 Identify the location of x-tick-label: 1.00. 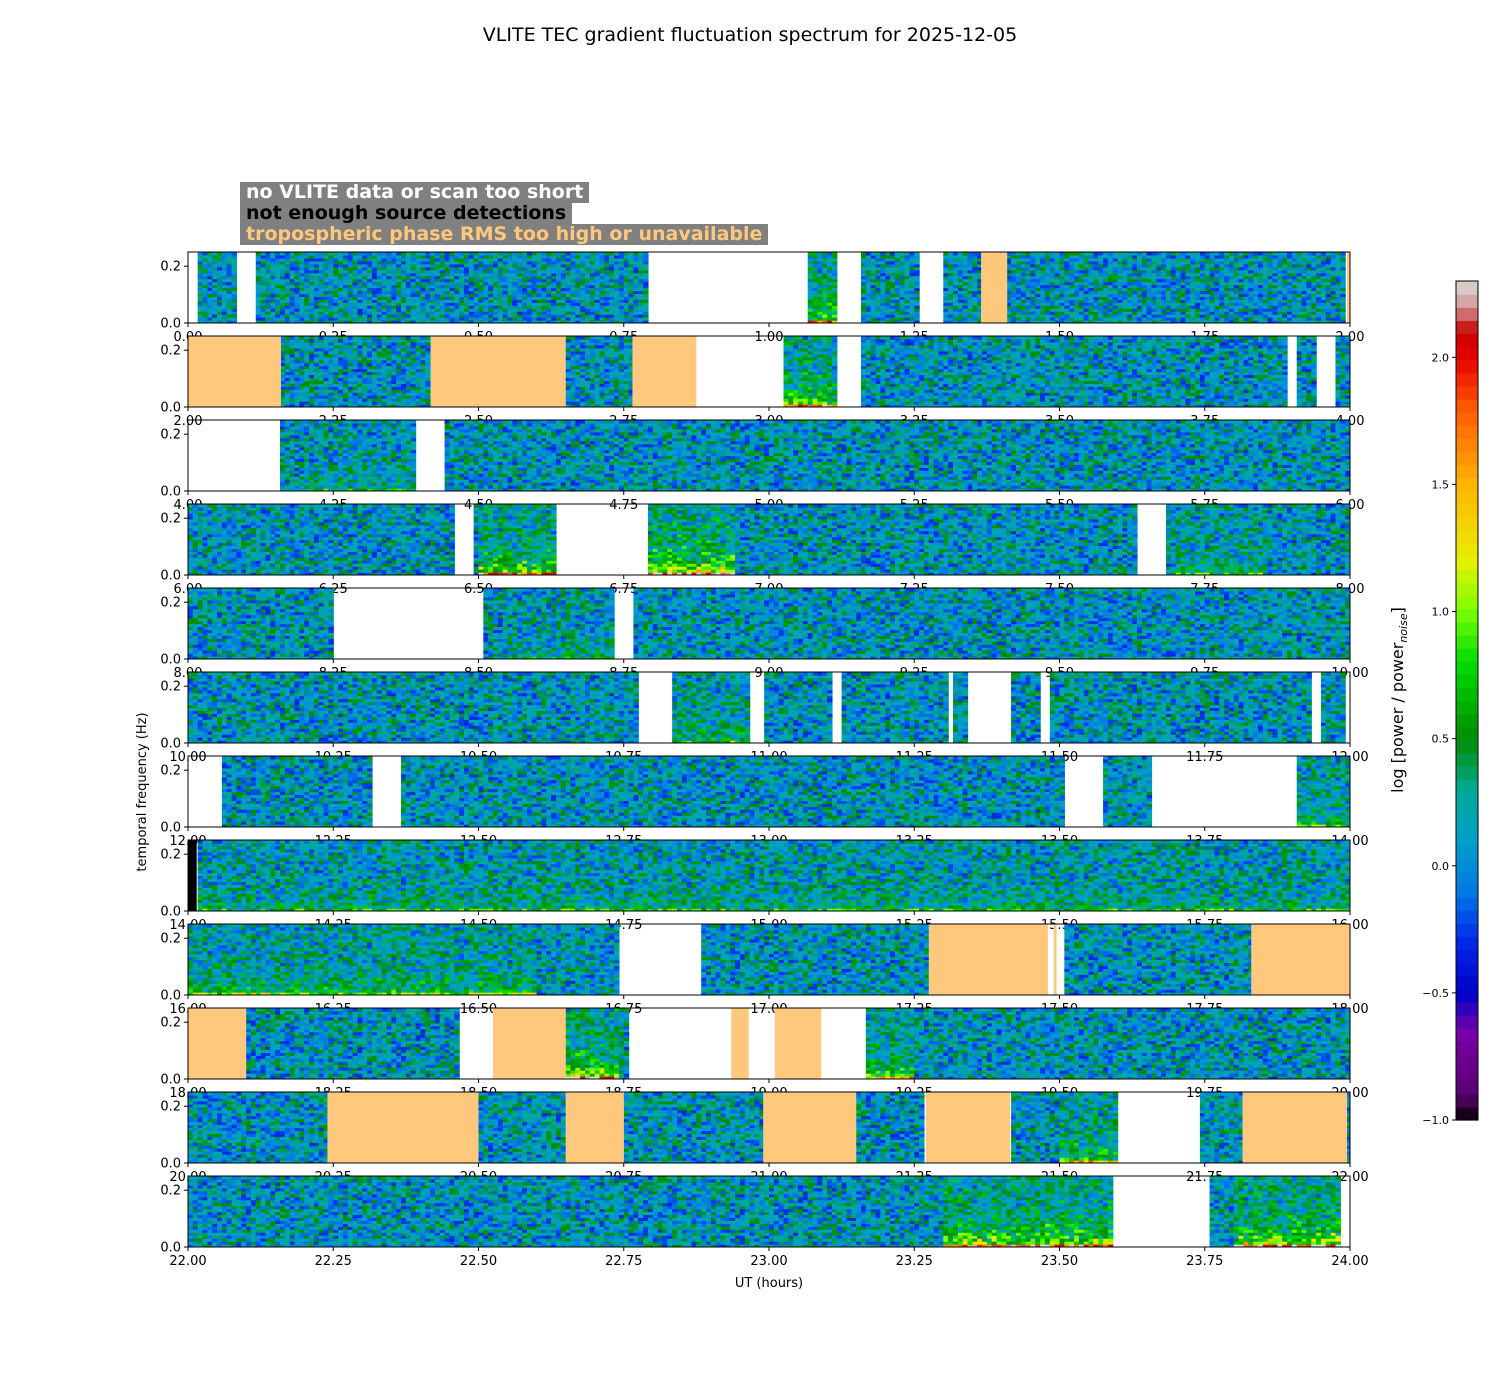
(769, 337).